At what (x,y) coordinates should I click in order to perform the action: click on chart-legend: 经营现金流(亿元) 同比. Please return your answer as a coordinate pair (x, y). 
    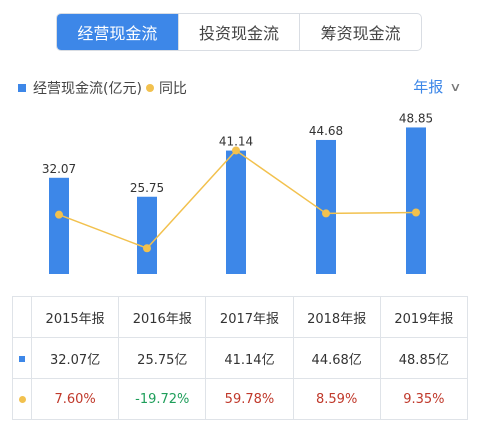
    Looking at the image, I should click on (102, 88).